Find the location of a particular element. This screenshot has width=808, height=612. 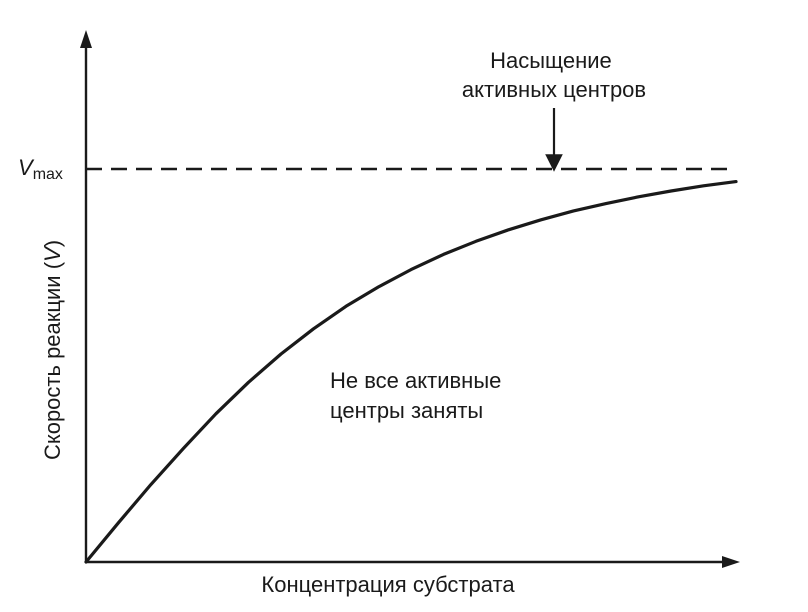

y-axis-label: Скорость реакции (V) is located at coordinates (52, 350).